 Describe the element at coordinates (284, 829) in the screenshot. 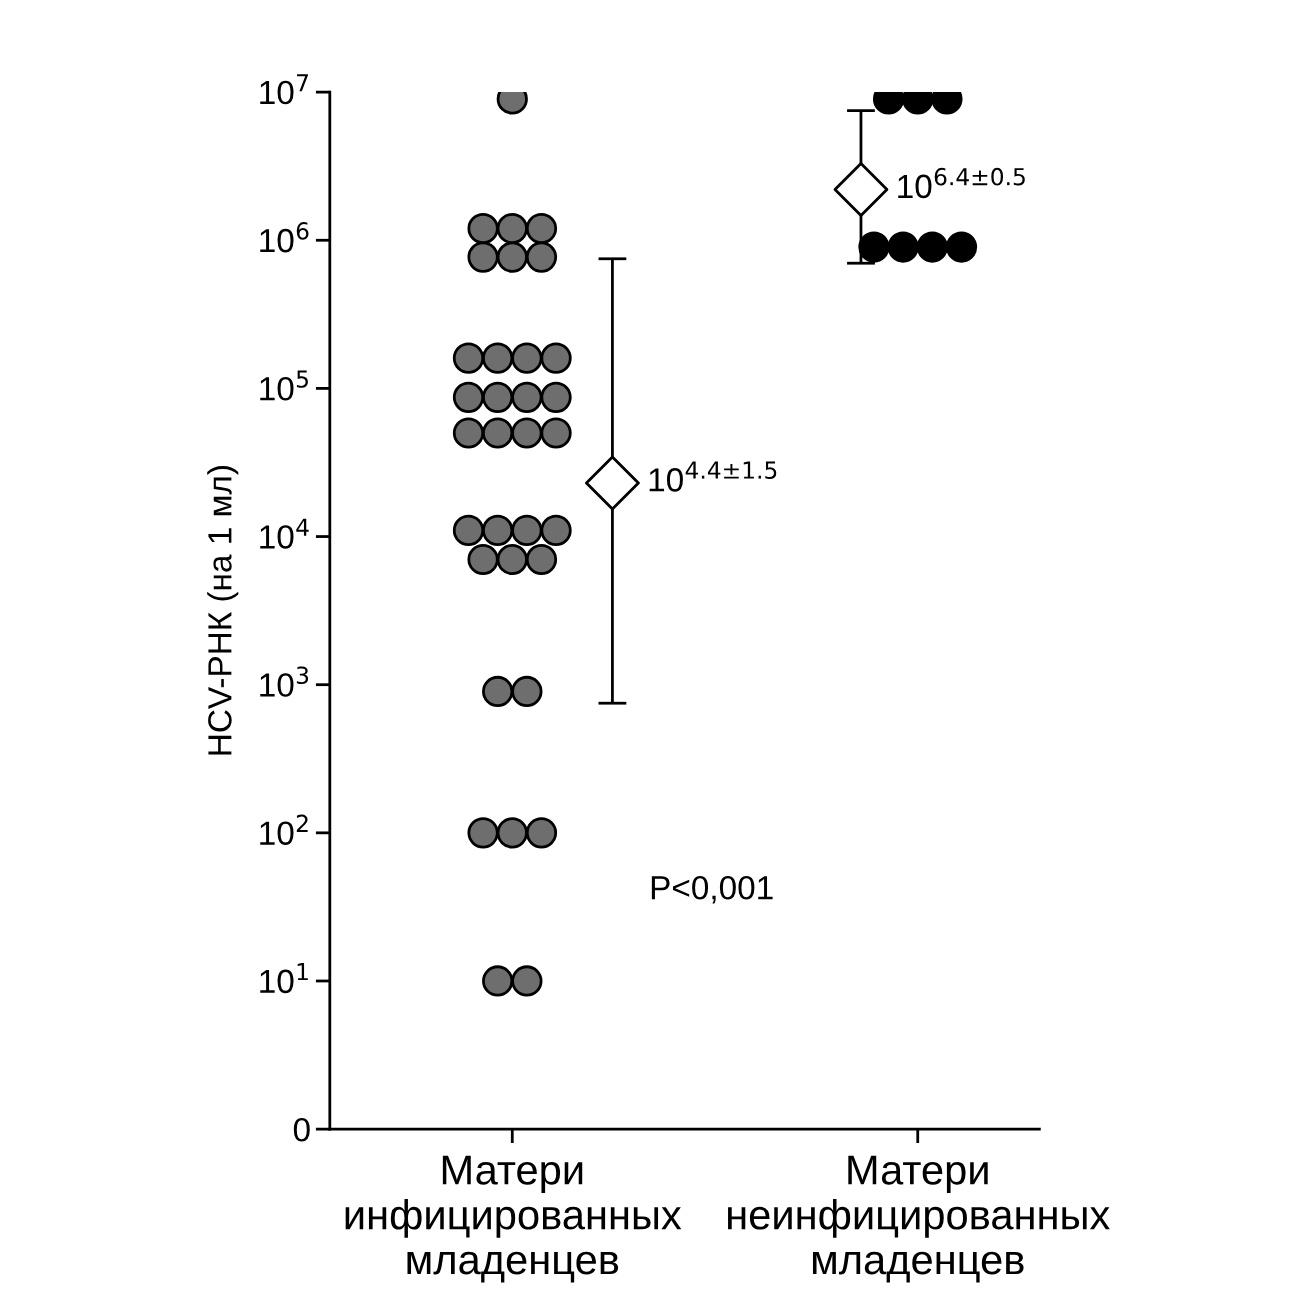

I see `y-tick-label: 10$^{2}$` at that location.